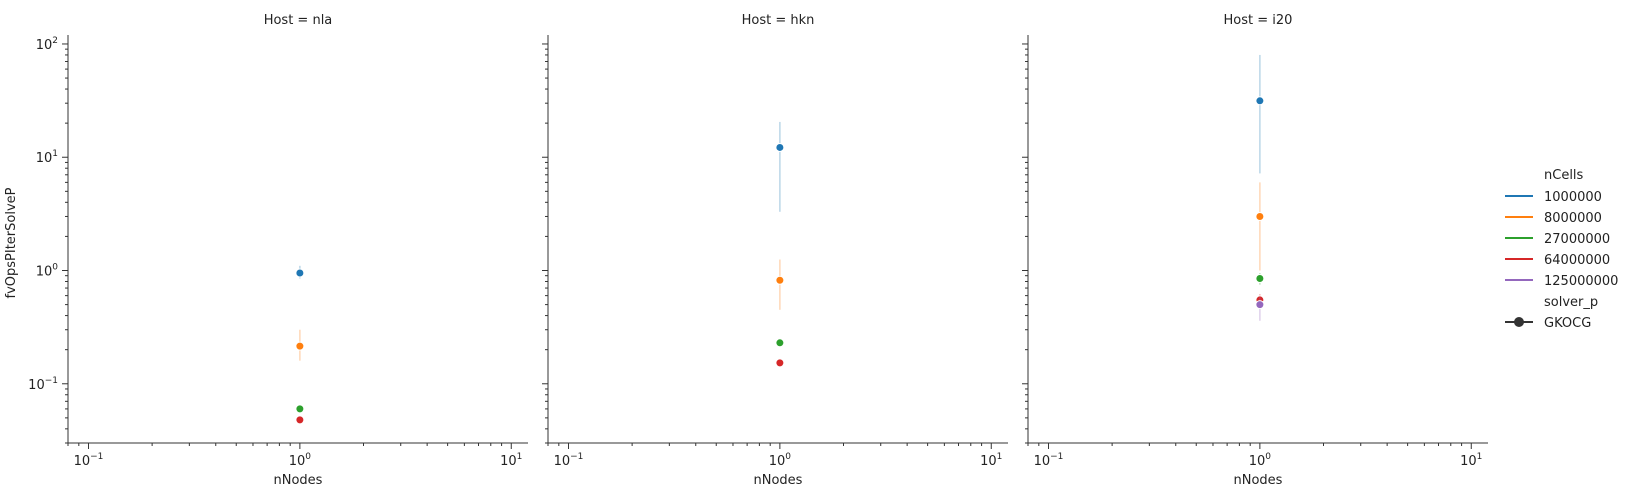  Describe the element at coordinates (778, 20) in the screenshot. I see `panel-title: Host = hkn` at that location.